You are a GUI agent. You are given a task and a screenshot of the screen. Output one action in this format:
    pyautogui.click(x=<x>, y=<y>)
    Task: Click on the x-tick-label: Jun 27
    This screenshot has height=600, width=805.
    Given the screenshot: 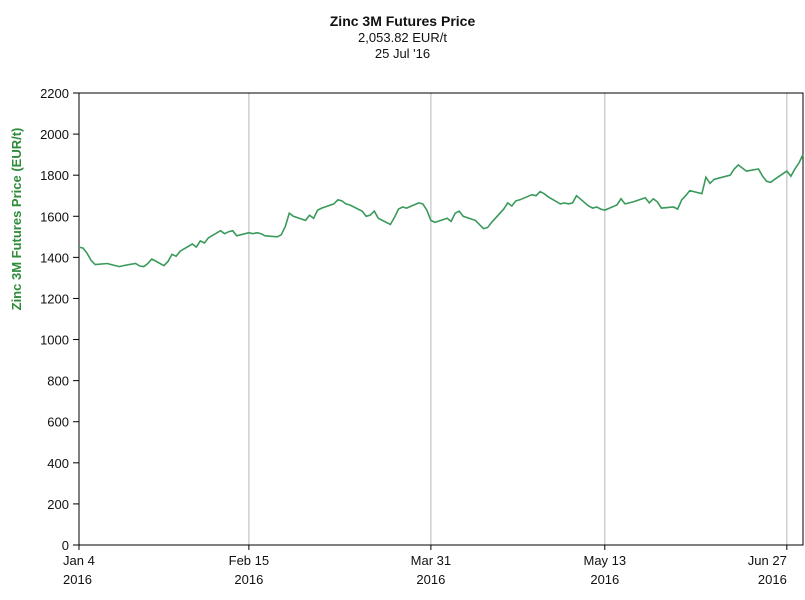 What is the action you would take?
    pyautogui.click(x=767, y=560)
    